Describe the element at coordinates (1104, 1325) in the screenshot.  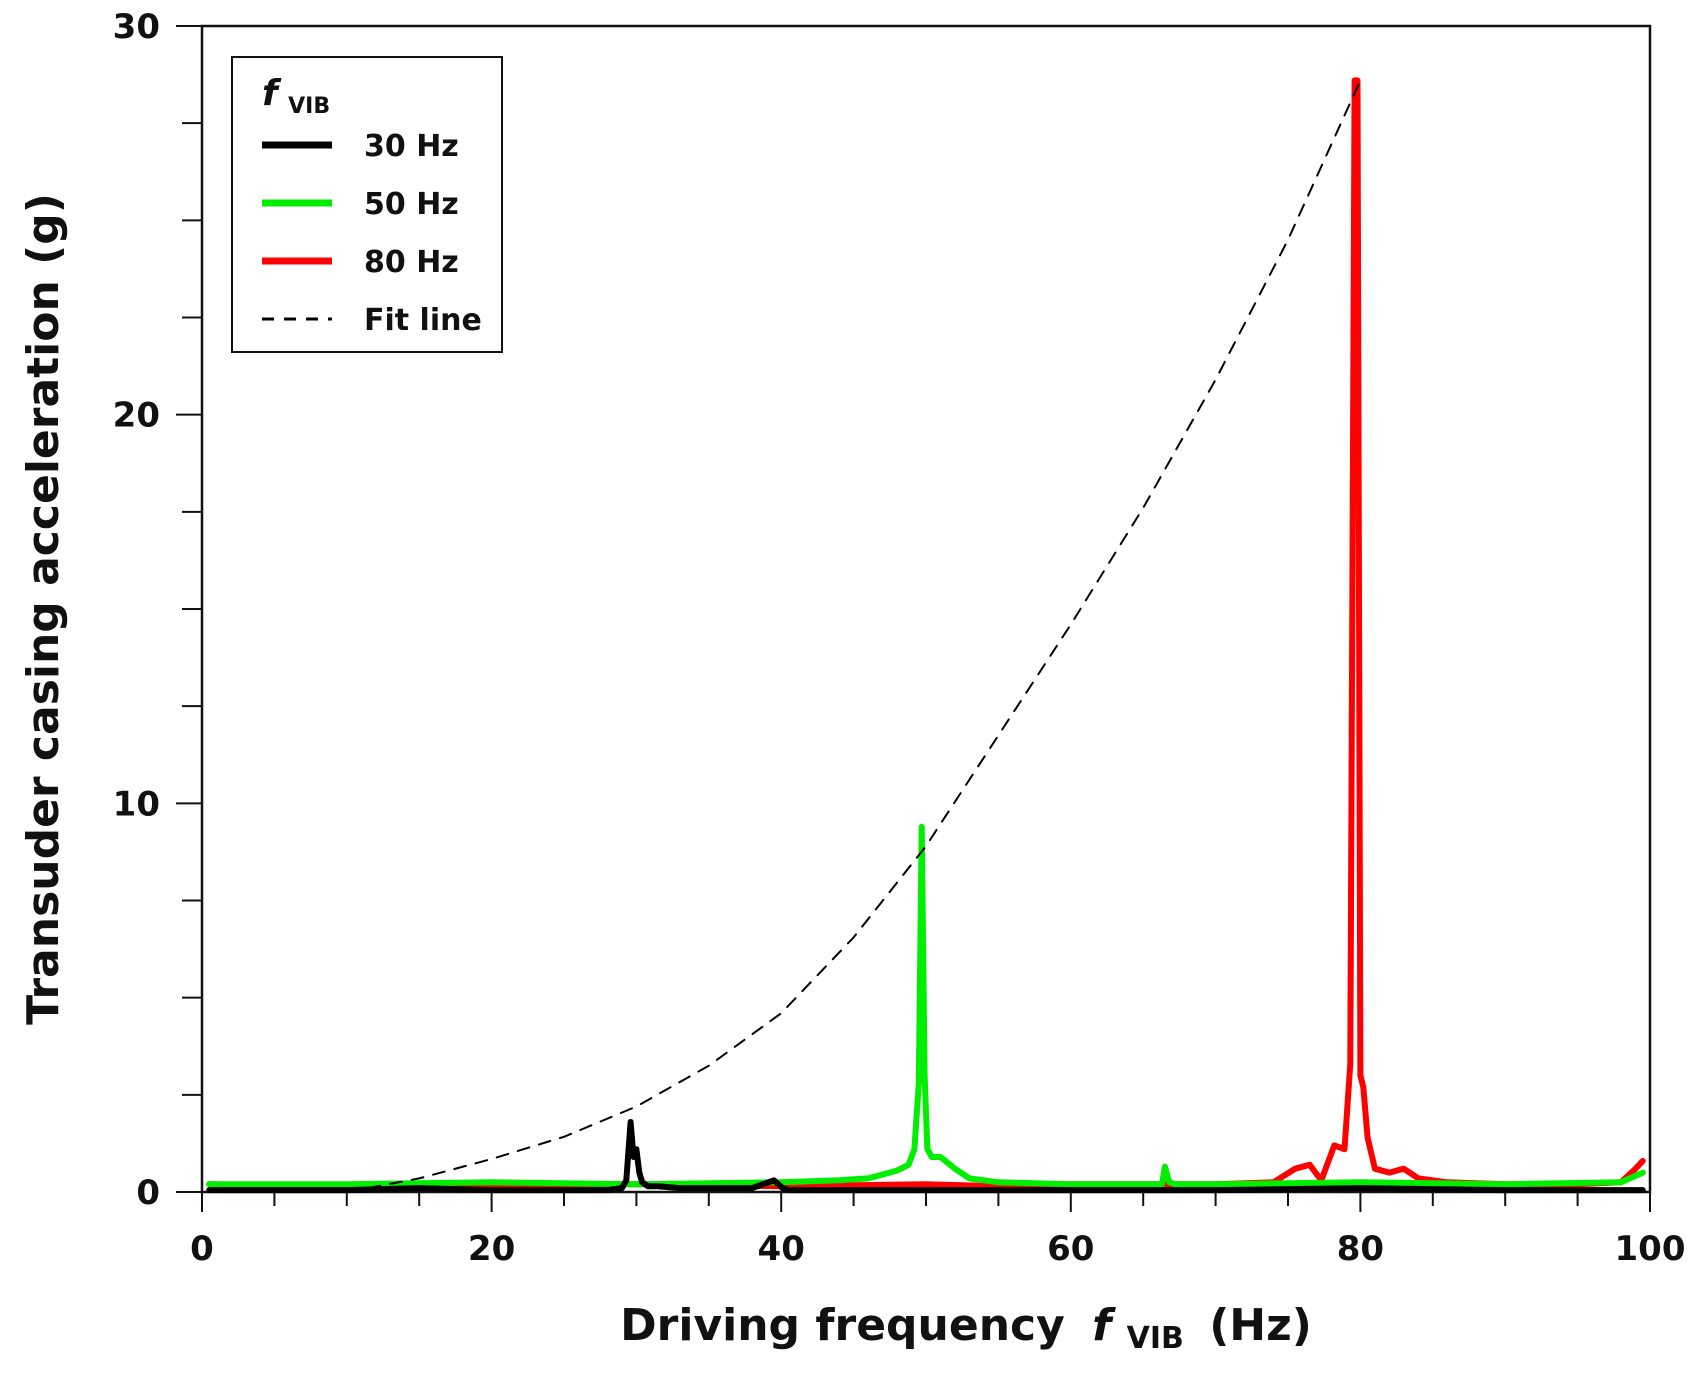
I see `x-axis-title-symbol: f` at that location.